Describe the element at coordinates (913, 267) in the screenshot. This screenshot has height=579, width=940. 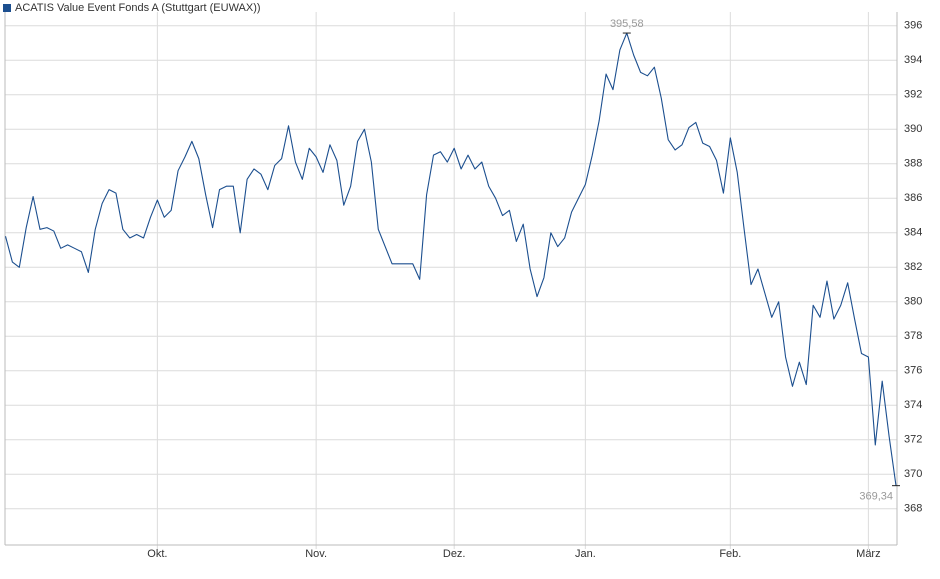
I see `y-tick-label: 382` at that location.